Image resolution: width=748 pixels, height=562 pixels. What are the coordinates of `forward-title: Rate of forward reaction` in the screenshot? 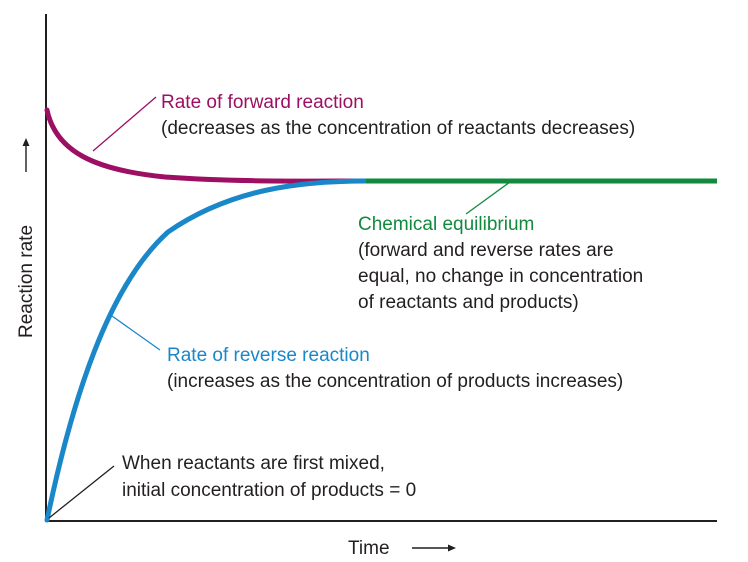 It's located at (262, 102).